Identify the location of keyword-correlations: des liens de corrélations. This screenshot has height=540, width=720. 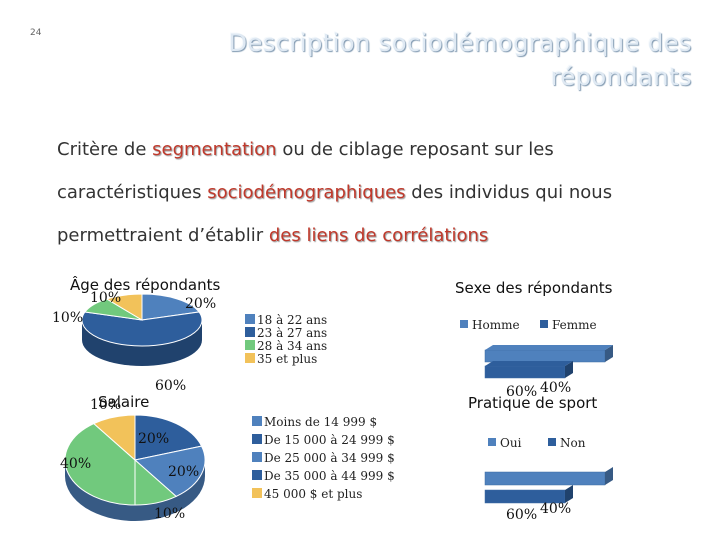
(378, 235).